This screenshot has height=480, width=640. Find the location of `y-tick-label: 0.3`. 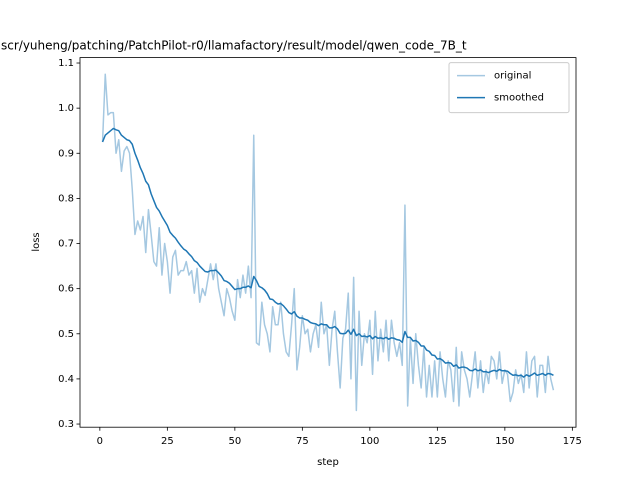

y-tick-label: 0.3 is located at coordinates (66, 424).